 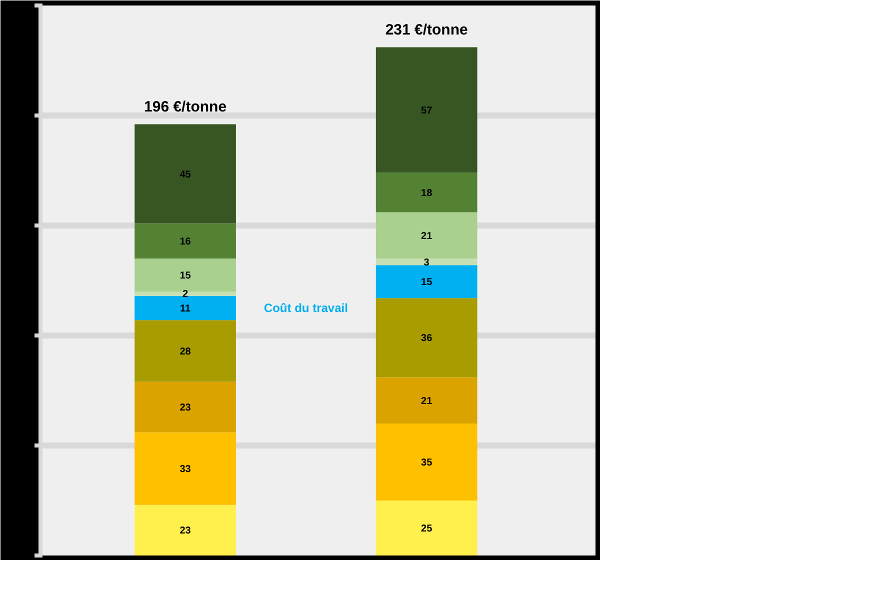 I want to click on data-label: 3, so click(x=427, y=262).